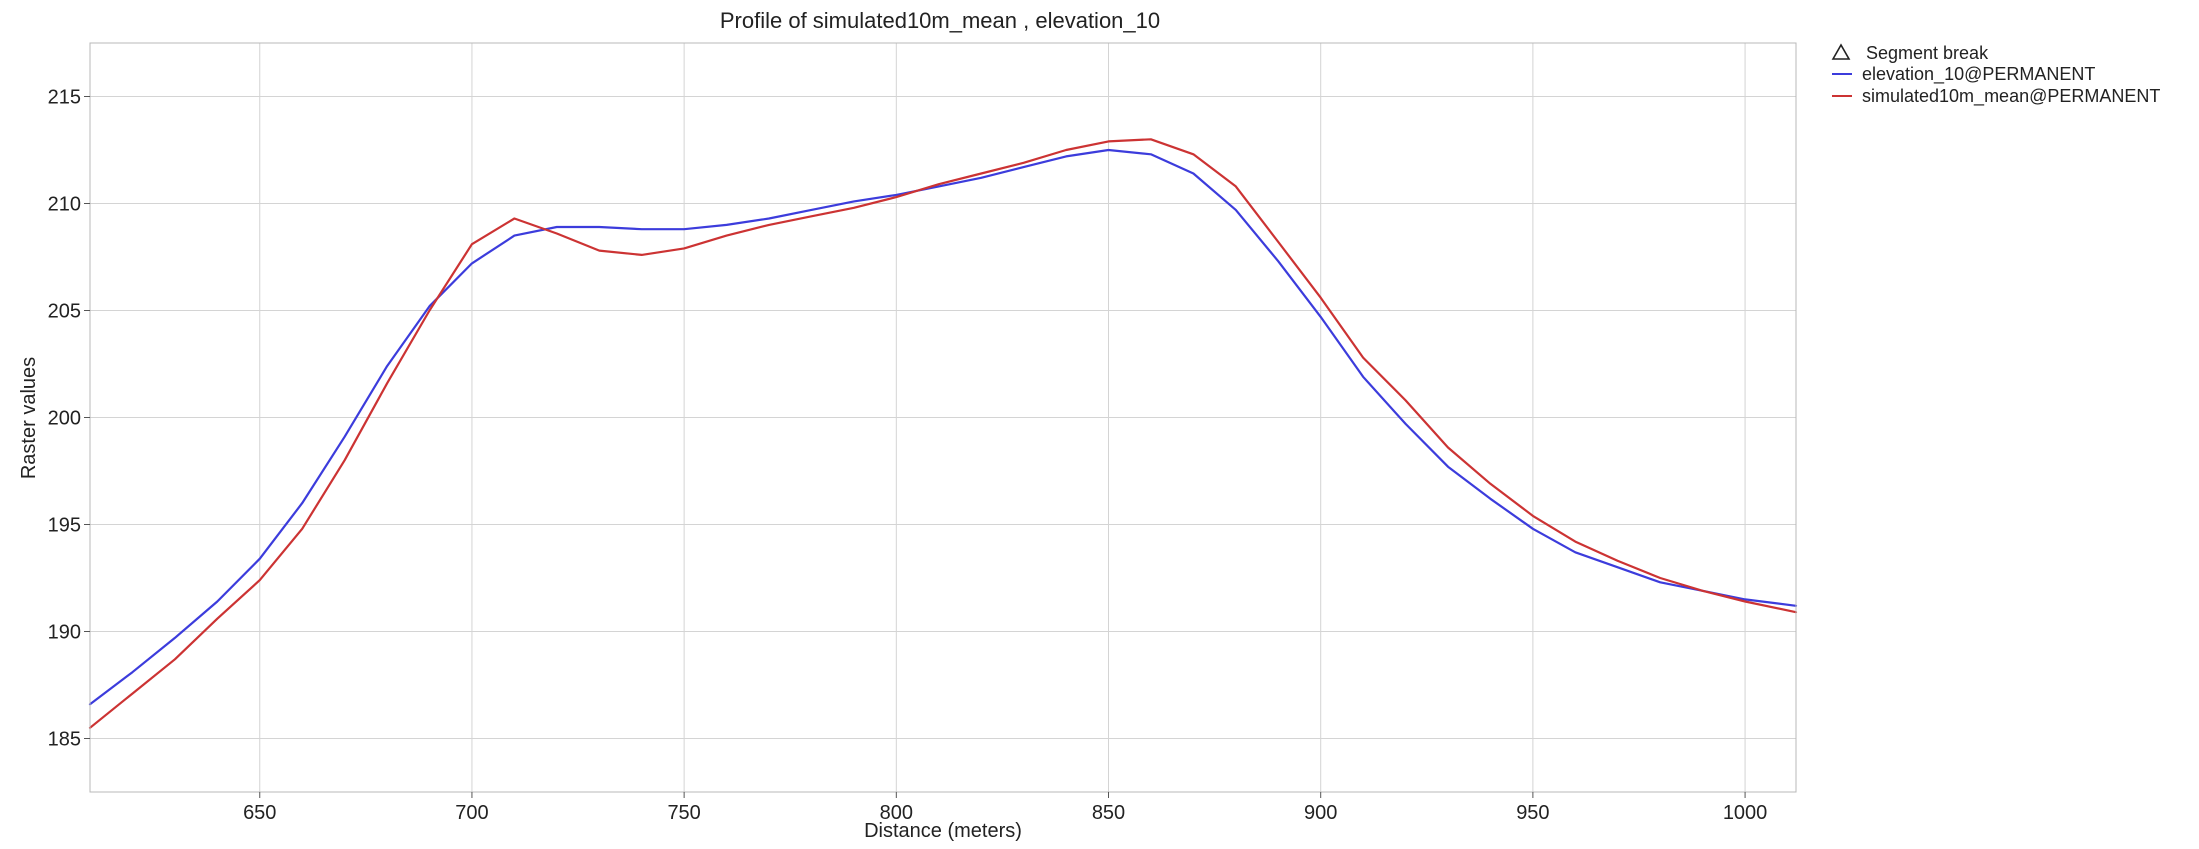 The width and height of the screenshot is (2199, 849). Describe the element at coordinates (29, 418) in the screenshot. I see `y-axis-label: Raster values` at that location.